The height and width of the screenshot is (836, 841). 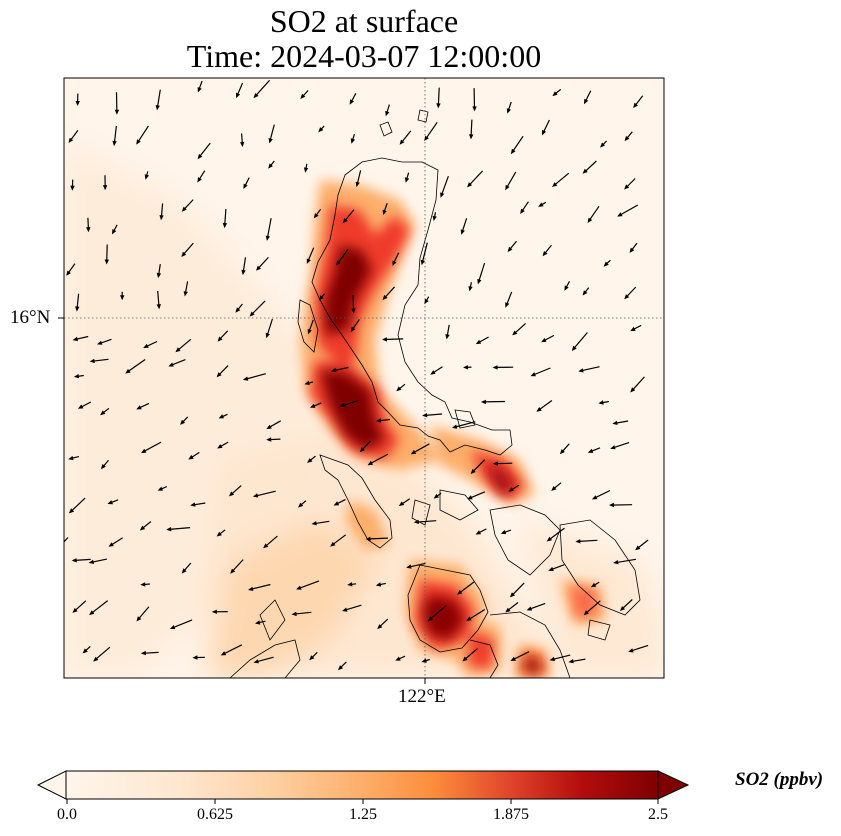 I want to click on colorbar-tick-label: 1.25, so click(x=363, y=814).